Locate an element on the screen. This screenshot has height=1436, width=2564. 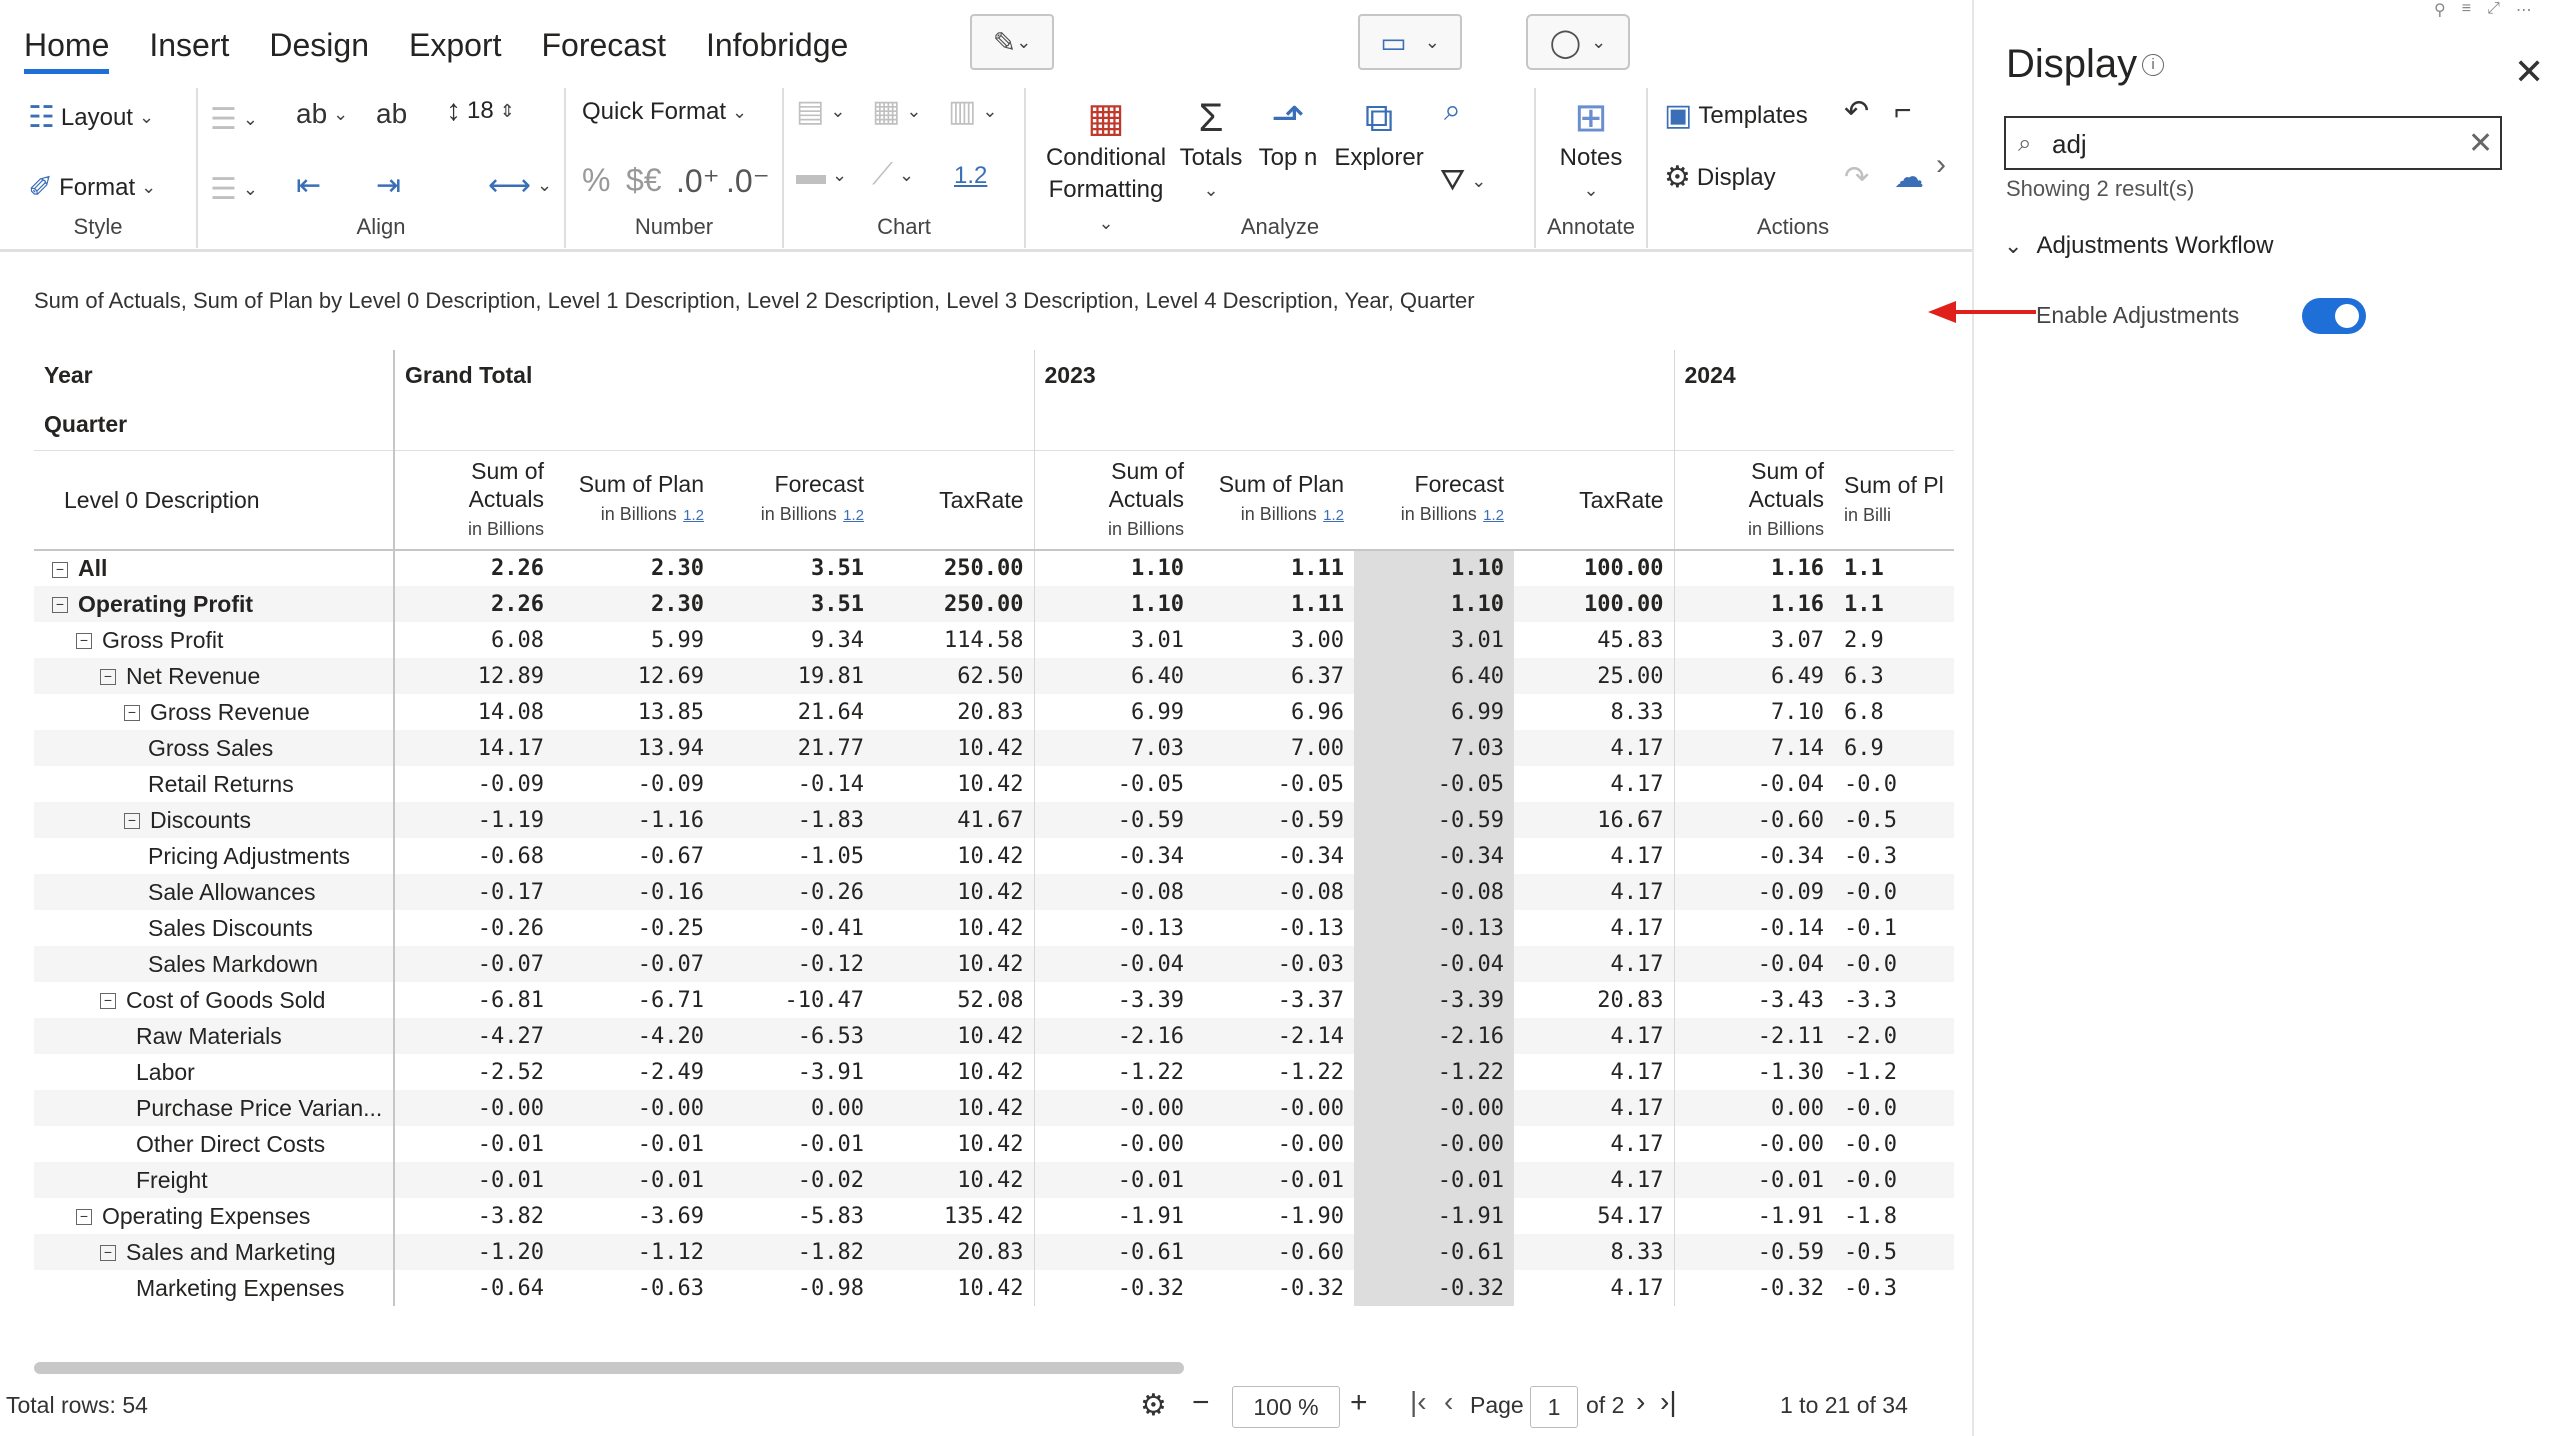
align-center-button: ☰ ⌄ is located at coordinates (234, 189).